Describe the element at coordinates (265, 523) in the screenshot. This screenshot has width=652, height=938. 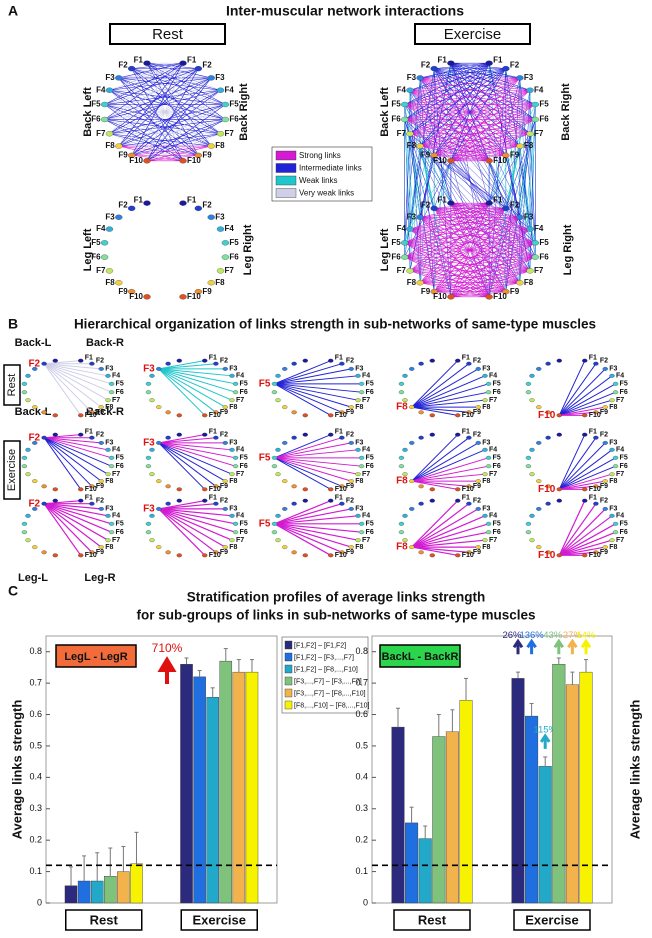
I see `focus-label: F5` at that location.